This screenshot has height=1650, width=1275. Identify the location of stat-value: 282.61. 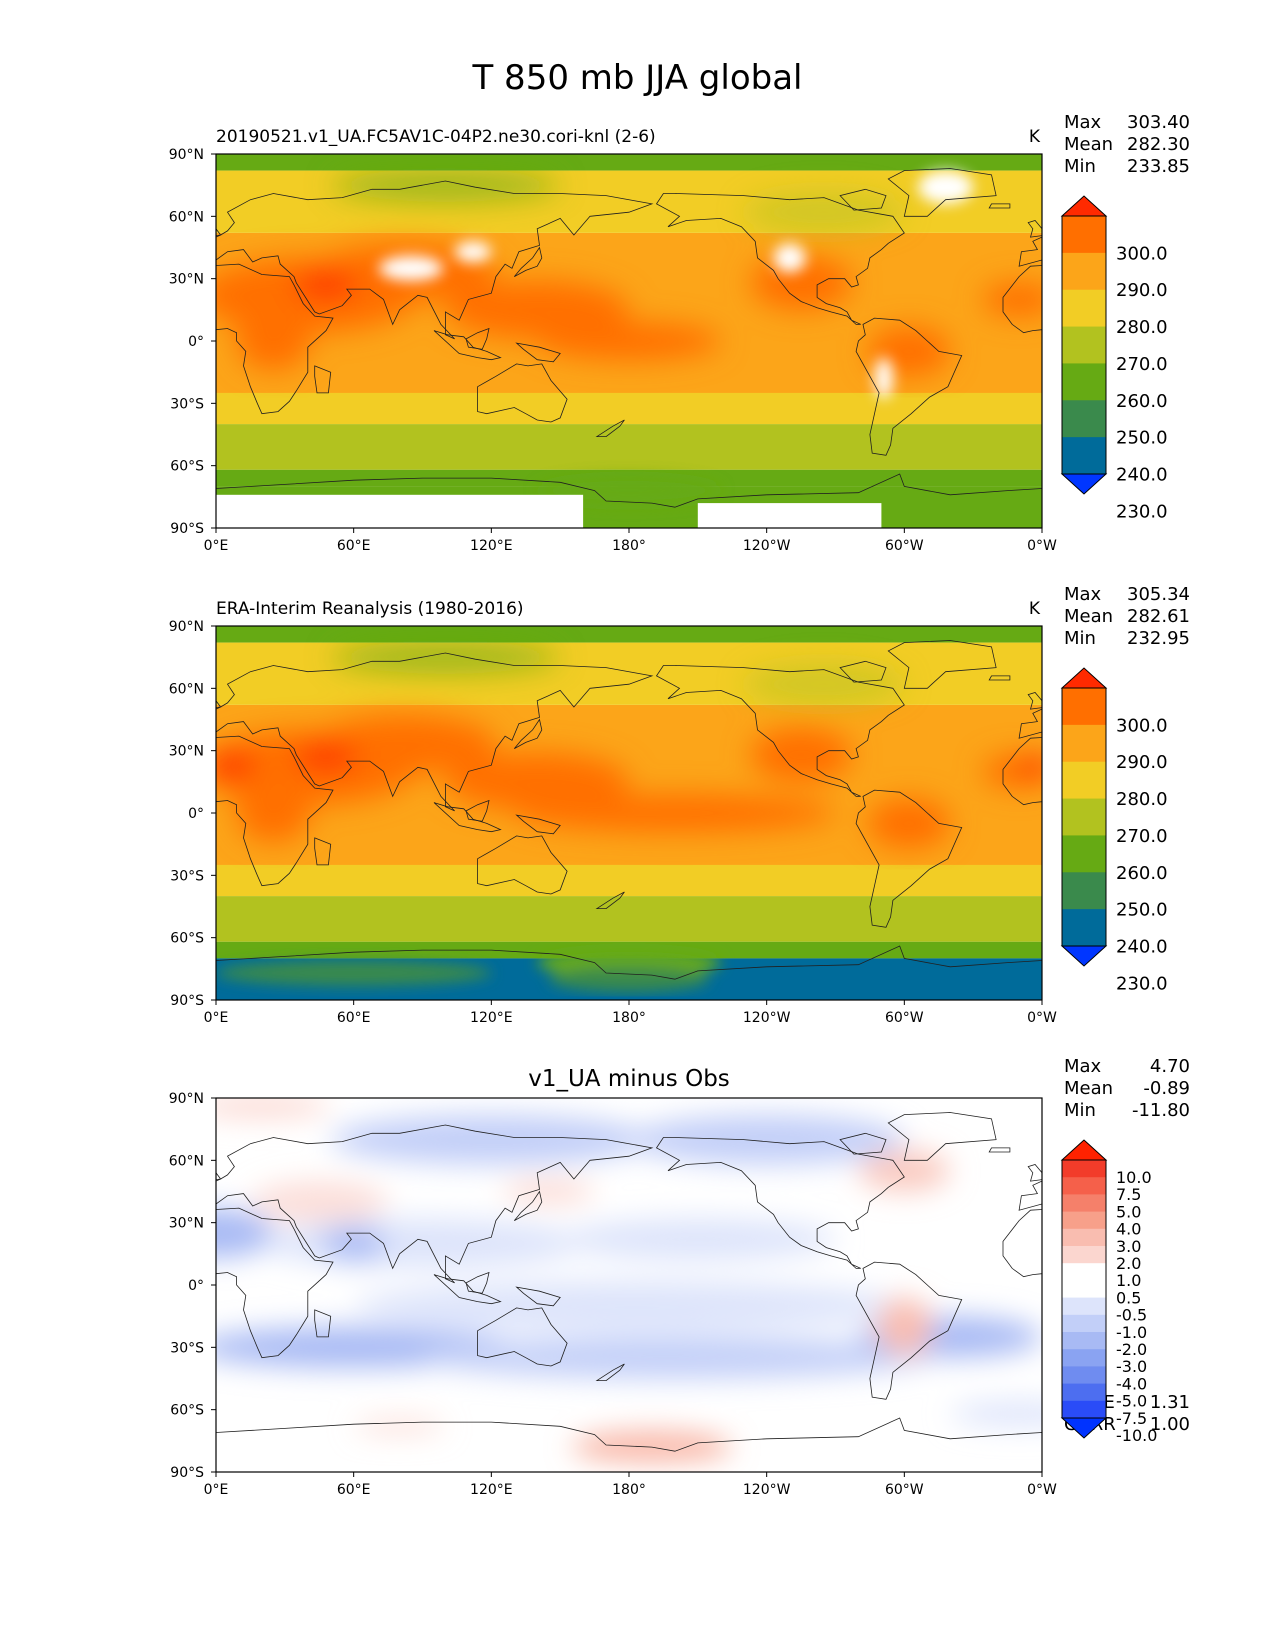
(1158, 616).